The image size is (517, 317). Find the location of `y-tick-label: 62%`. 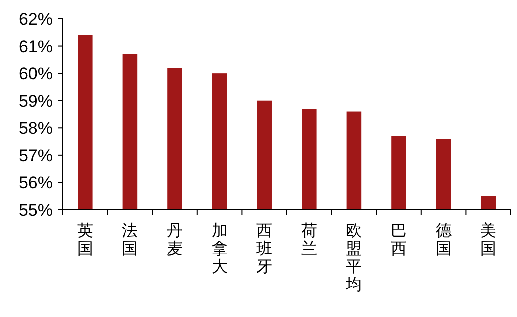

y-tick-label: 62% is located at coordinates (35, 19).